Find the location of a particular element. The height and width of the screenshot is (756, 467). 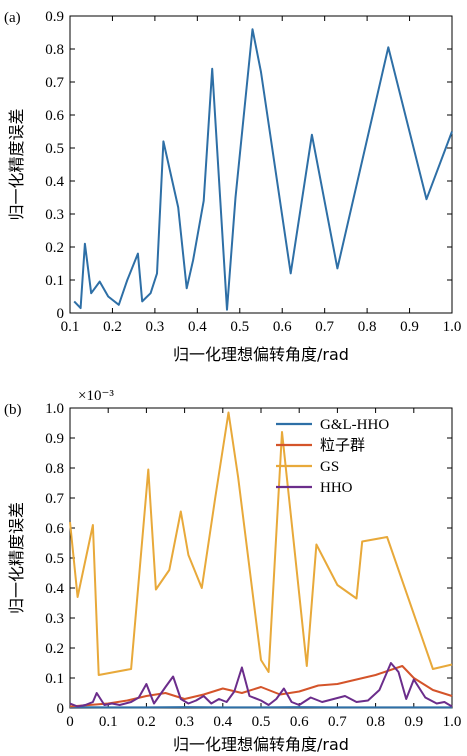

series-line-粒子群 is located at coordinates (261, 686).